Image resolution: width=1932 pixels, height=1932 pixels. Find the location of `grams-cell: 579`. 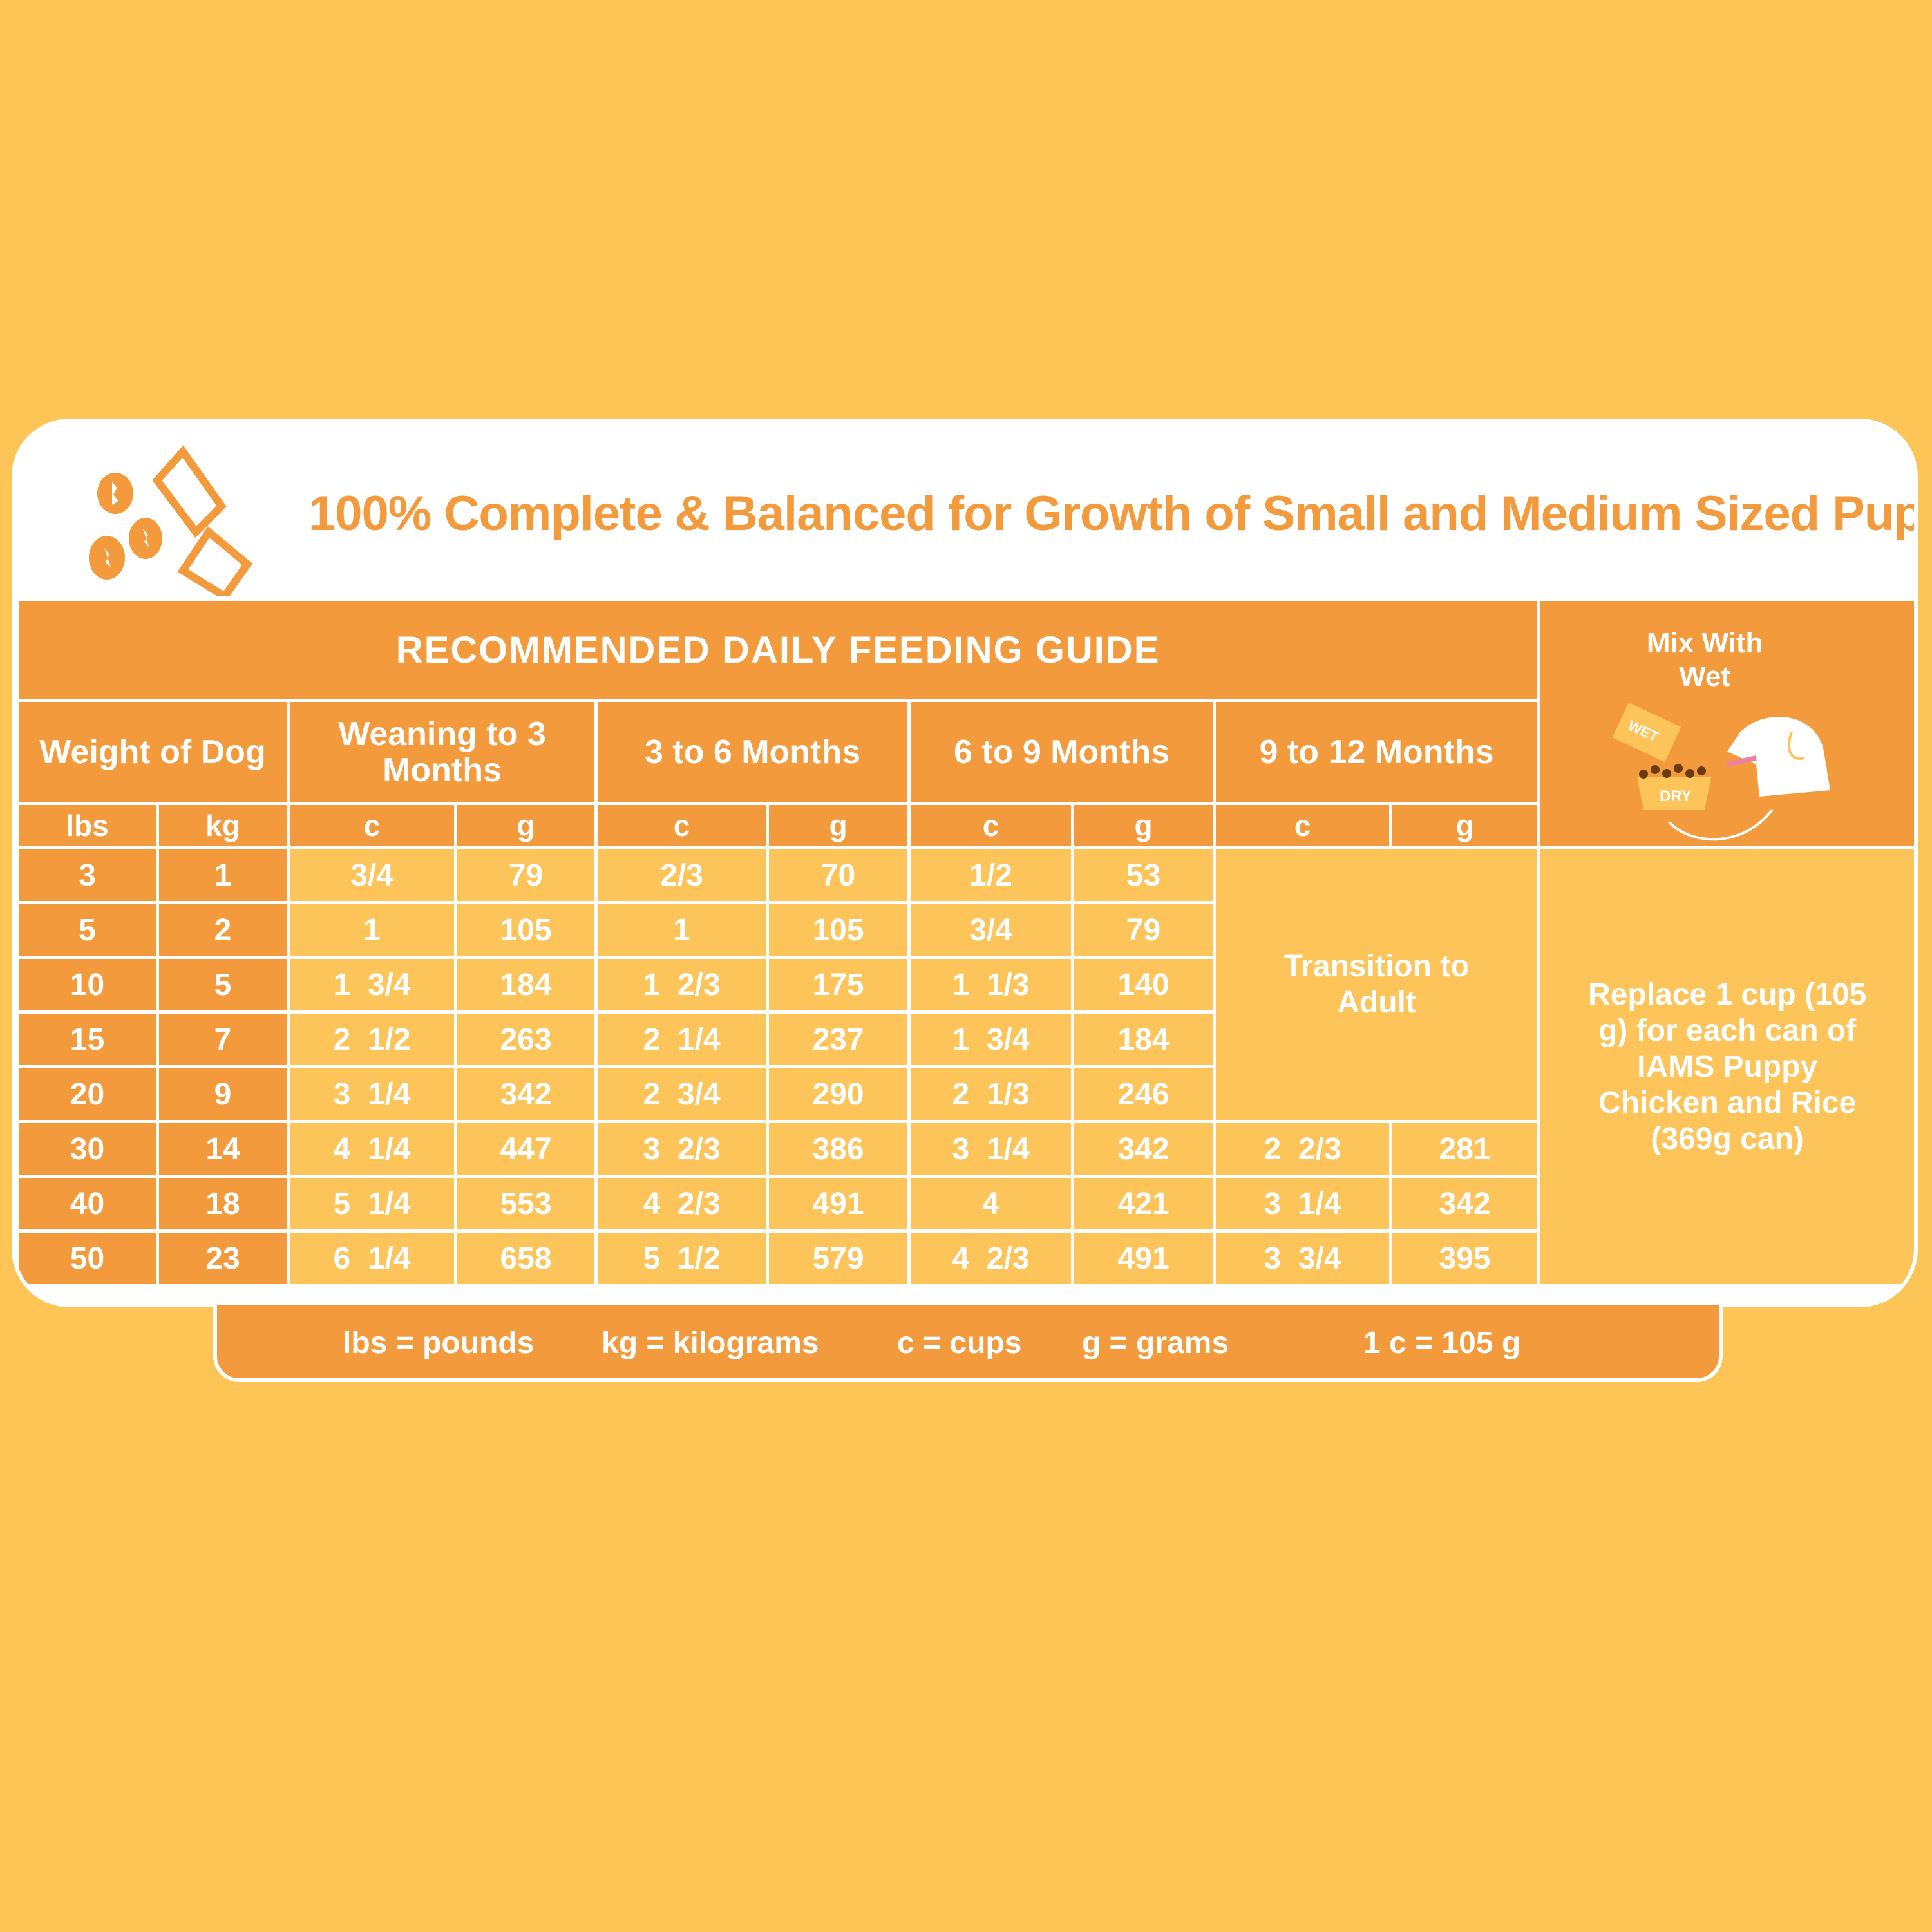

grams-cell: 579 is located at coordinates (839, 1258).